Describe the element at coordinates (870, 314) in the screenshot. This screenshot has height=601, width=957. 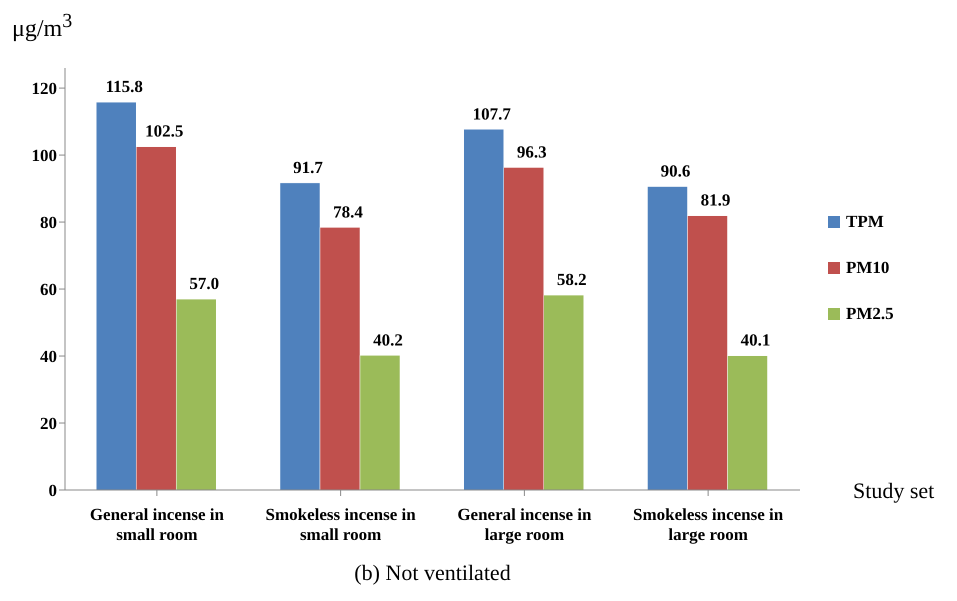
I see `legend-label: PM2.5` at that location.